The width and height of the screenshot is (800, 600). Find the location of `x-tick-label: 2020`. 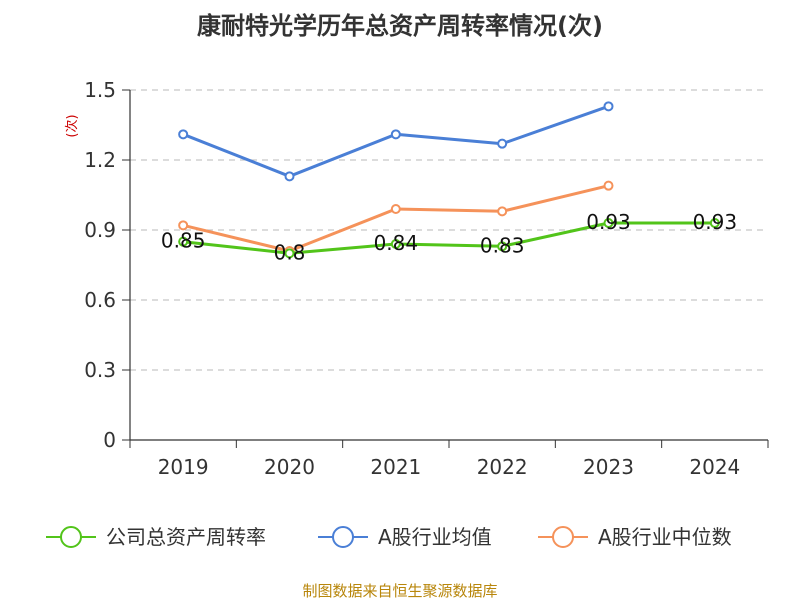

x-tick-label: 2020 is located at coordinates (289, 467).